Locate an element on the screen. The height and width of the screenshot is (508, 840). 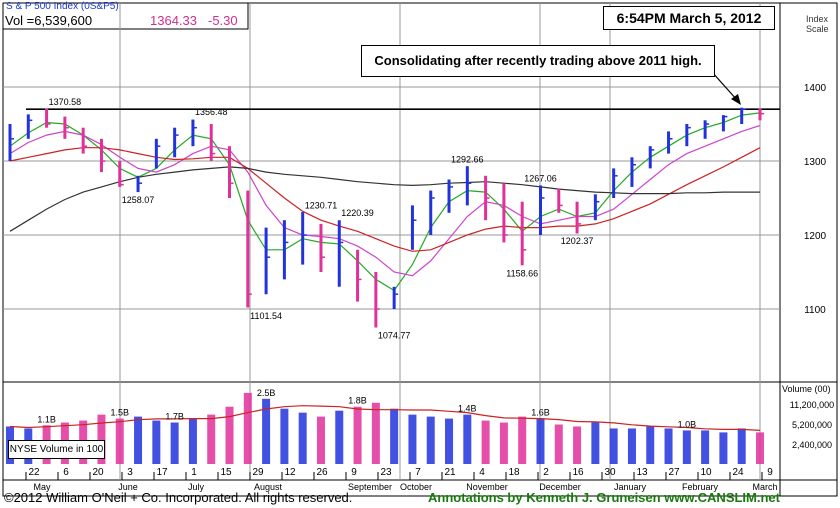
week-label: 27 is located at coordinates (674, 472).